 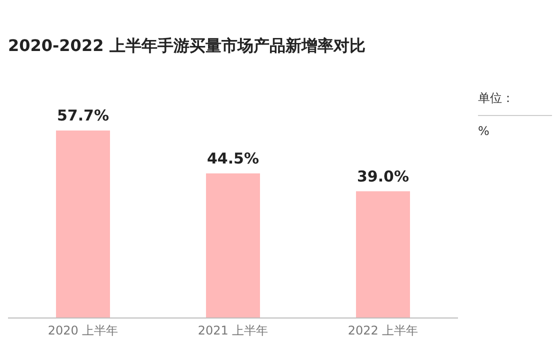 What do you see at coordinates (233, 158) in the screenshot?
I see `data-label: 44.5%` at bounding box center [233, 158].